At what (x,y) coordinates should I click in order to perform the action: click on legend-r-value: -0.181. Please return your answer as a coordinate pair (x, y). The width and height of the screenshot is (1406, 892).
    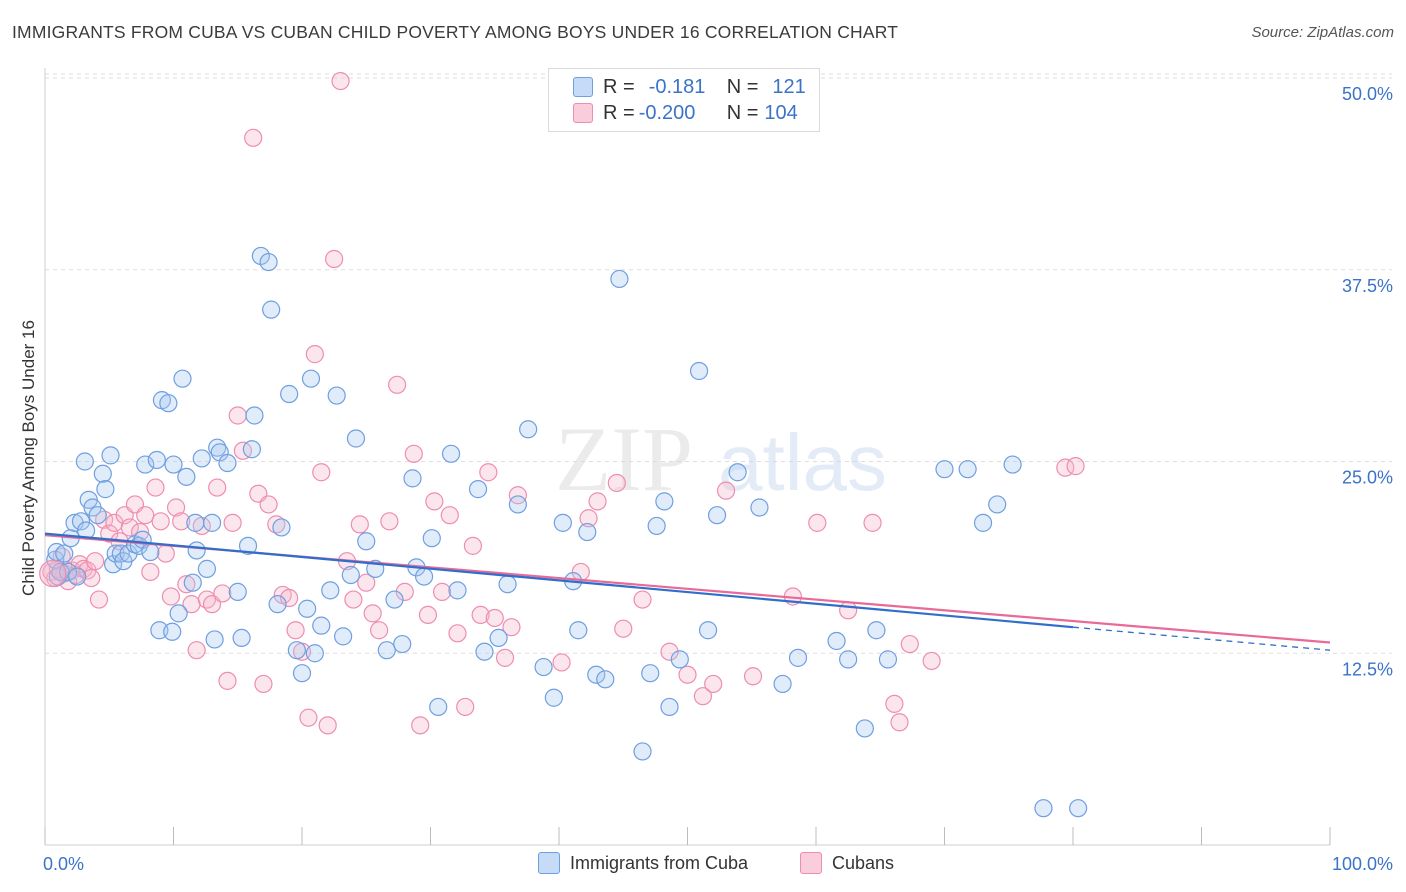
    Looking at the image, I should click on (677, 86).